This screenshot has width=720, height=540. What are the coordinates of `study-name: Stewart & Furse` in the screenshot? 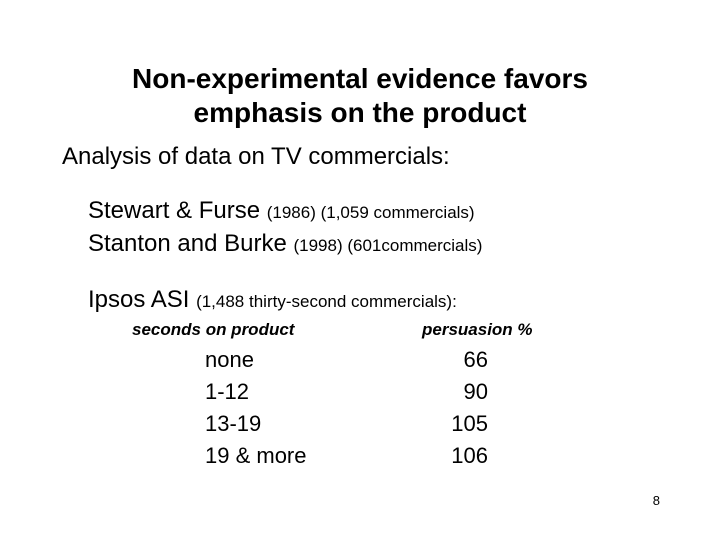 It's located at (177, 210).